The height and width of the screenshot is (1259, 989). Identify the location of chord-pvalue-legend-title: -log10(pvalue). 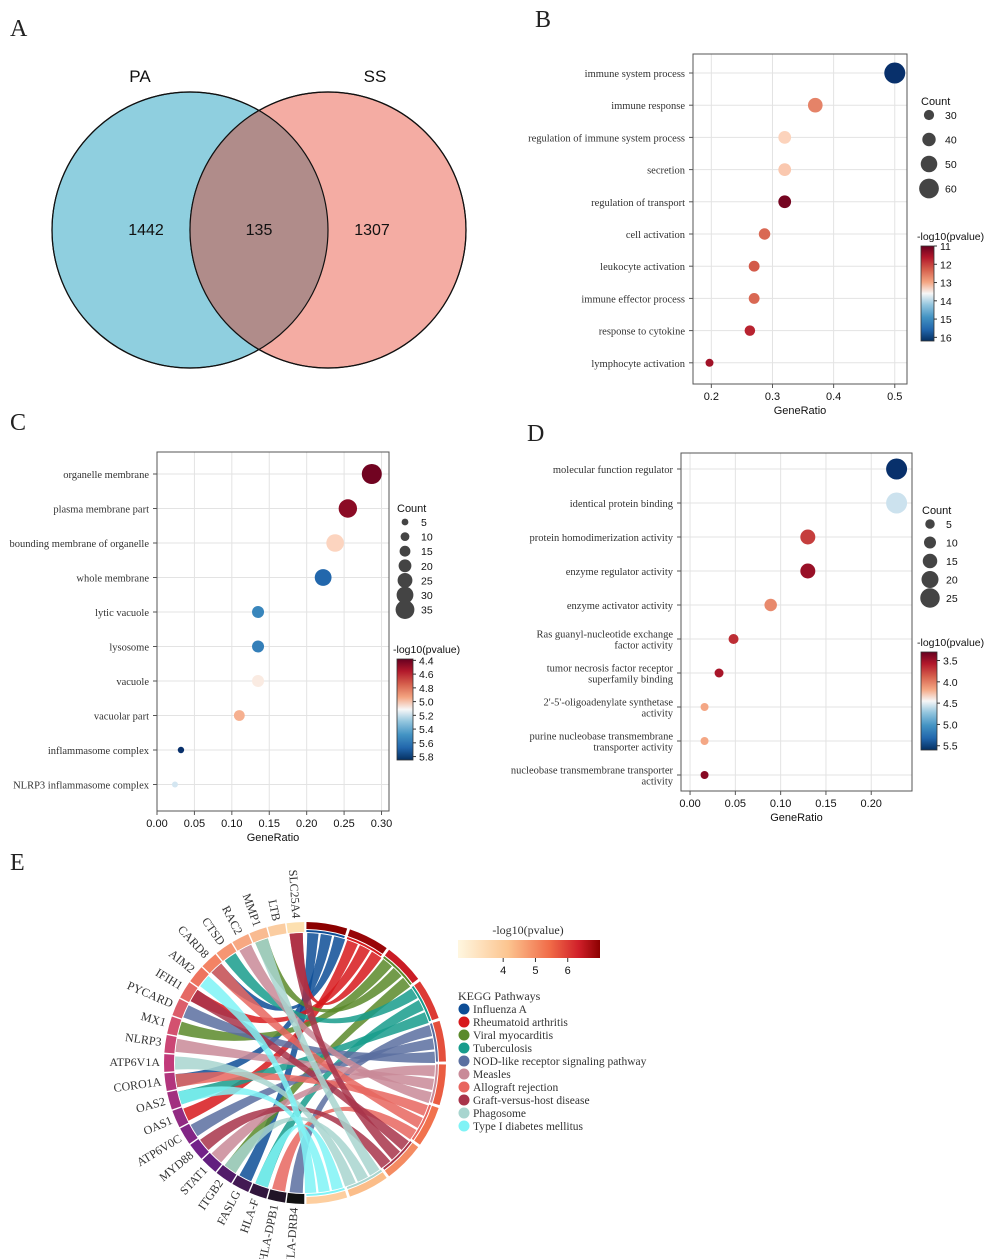
(527, 930).